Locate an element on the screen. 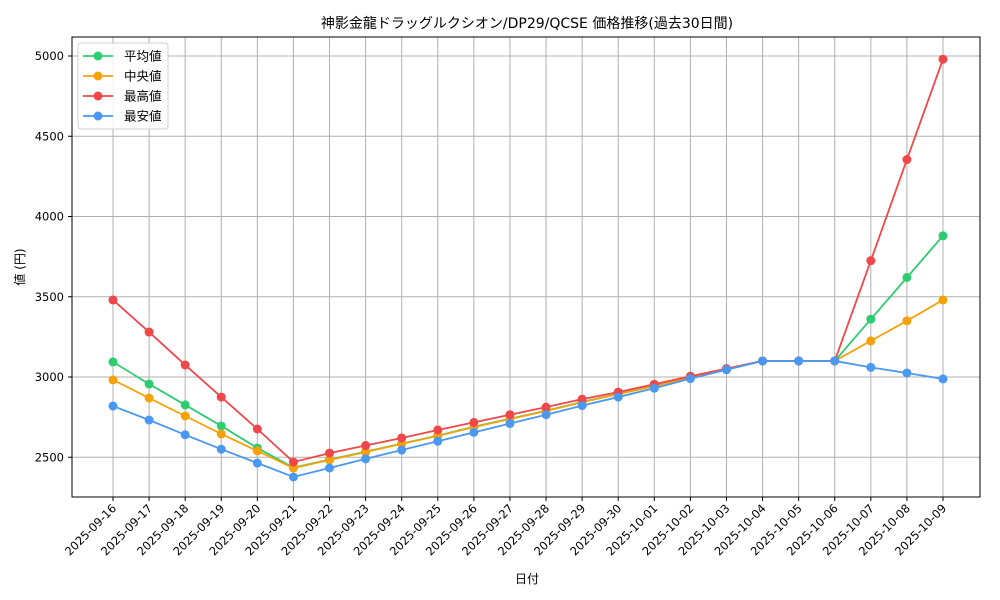  legend-box is located at coordinates (123, 86).